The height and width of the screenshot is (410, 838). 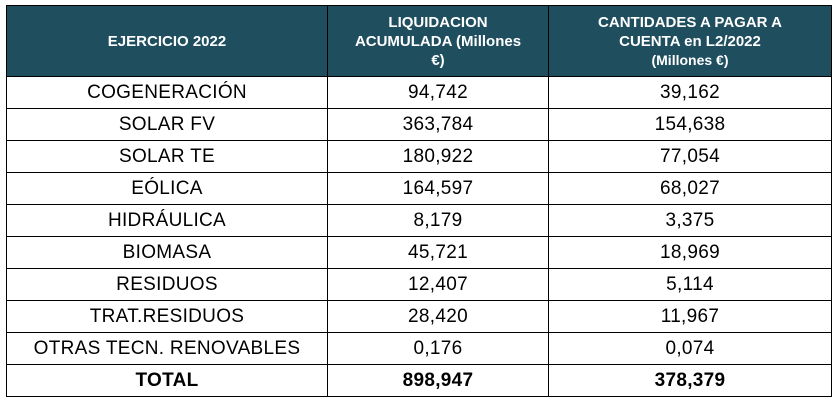 I want to click on header-cantidades-line-1: CANTIDADES A PAGAR A, so click(x=690, y=22).